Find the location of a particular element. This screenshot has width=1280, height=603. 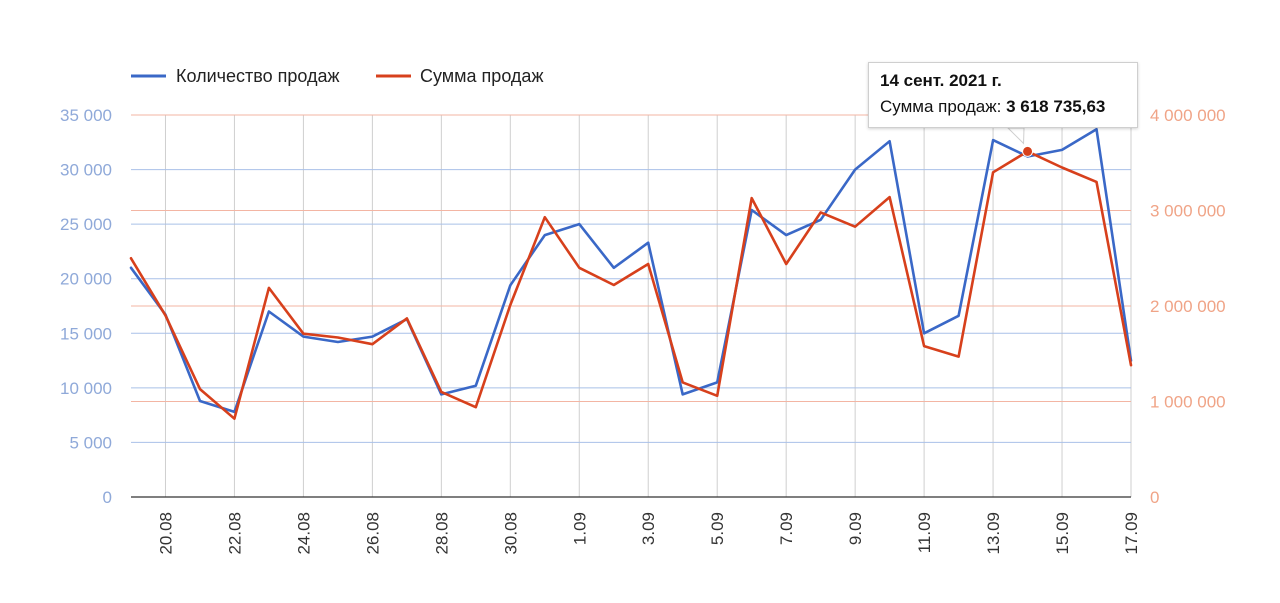

x-tick-label: 17.09 is located at coordinates (1131, 533).